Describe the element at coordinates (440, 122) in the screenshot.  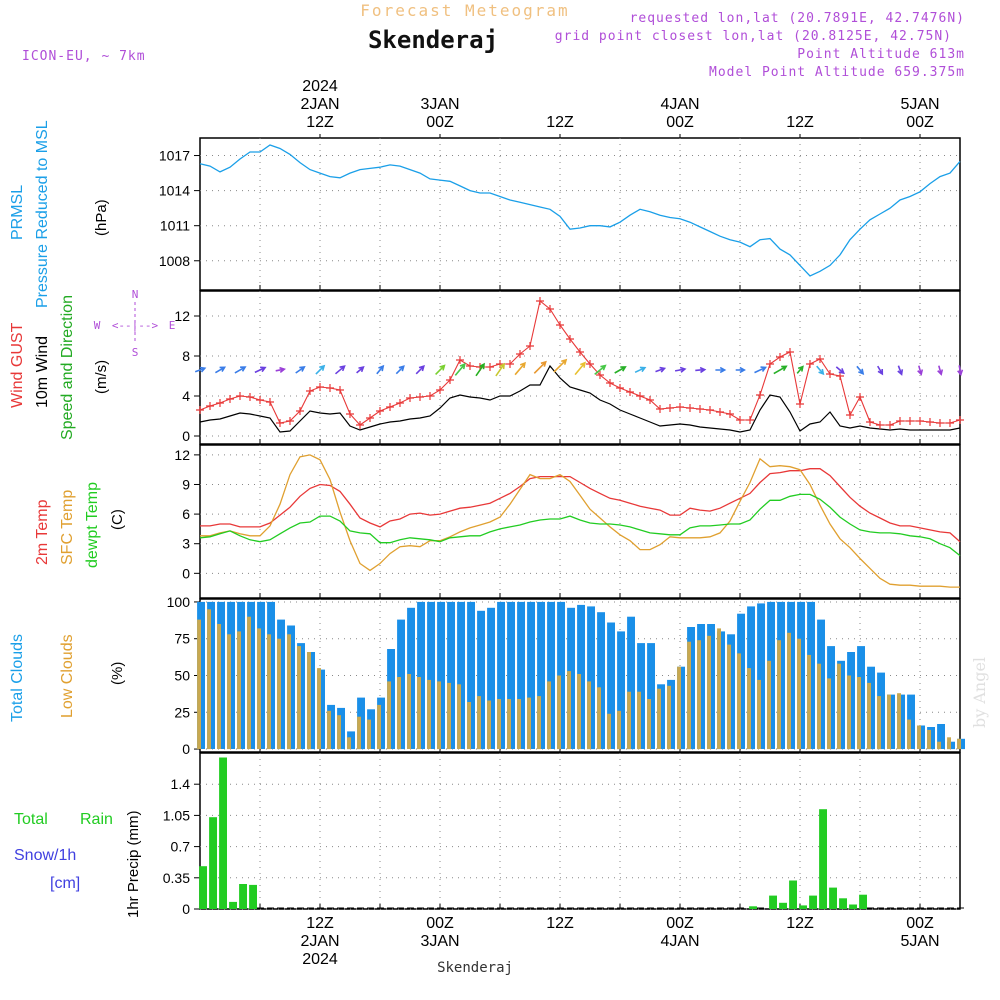
I see `top-time-label: 00Z` at that location.